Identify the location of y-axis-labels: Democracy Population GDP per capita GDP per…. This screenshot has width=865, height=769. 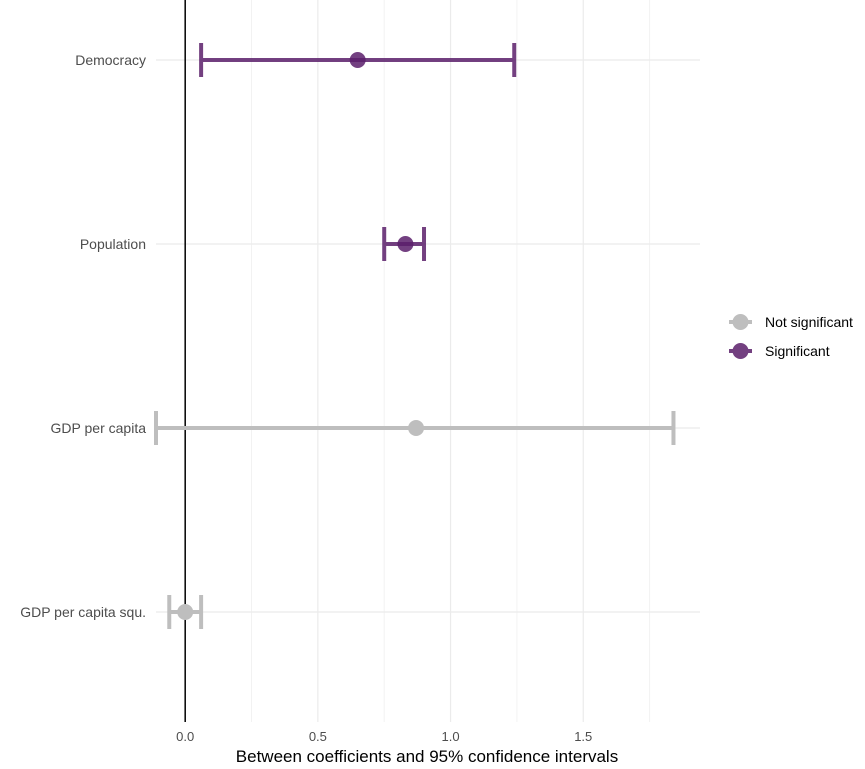
(83, 336).